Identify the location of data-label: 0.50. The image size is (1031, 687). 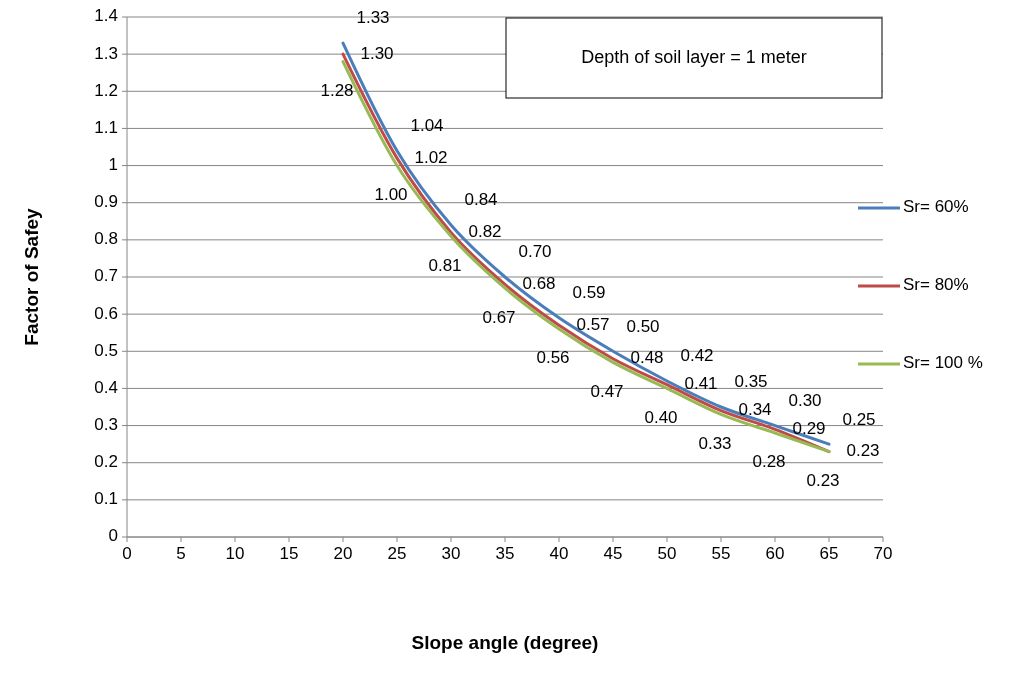
(643, 326).